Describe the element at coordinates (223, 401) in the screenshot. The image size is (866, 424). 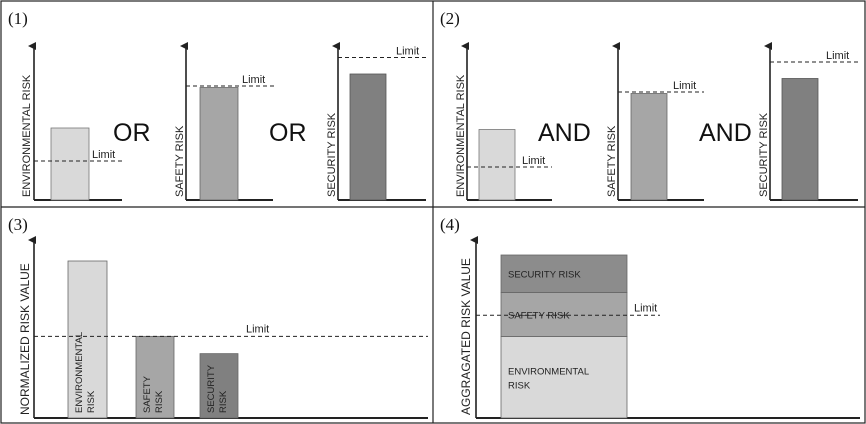
I see `panel-3-bar-label-security: RISK` at that location.